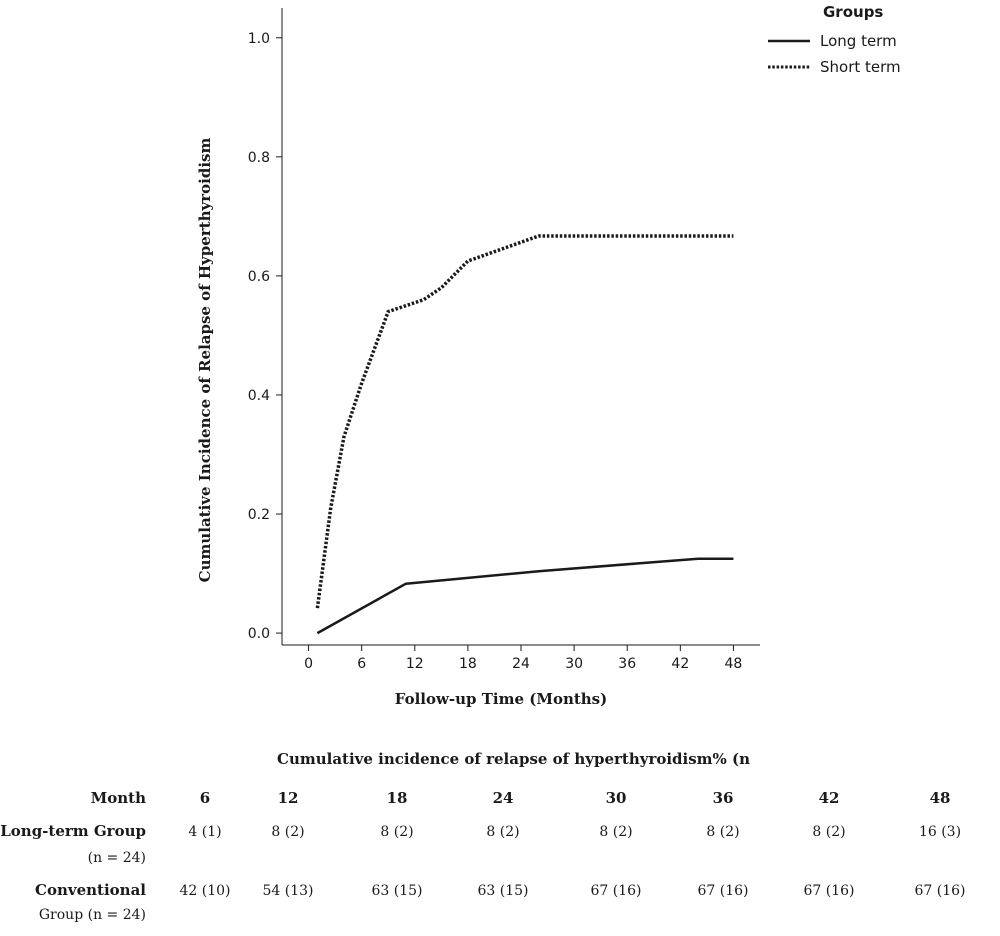  Describe the element at coordinates (503, 798) in the screenshot. I see `table-header-month: 24` at that location.